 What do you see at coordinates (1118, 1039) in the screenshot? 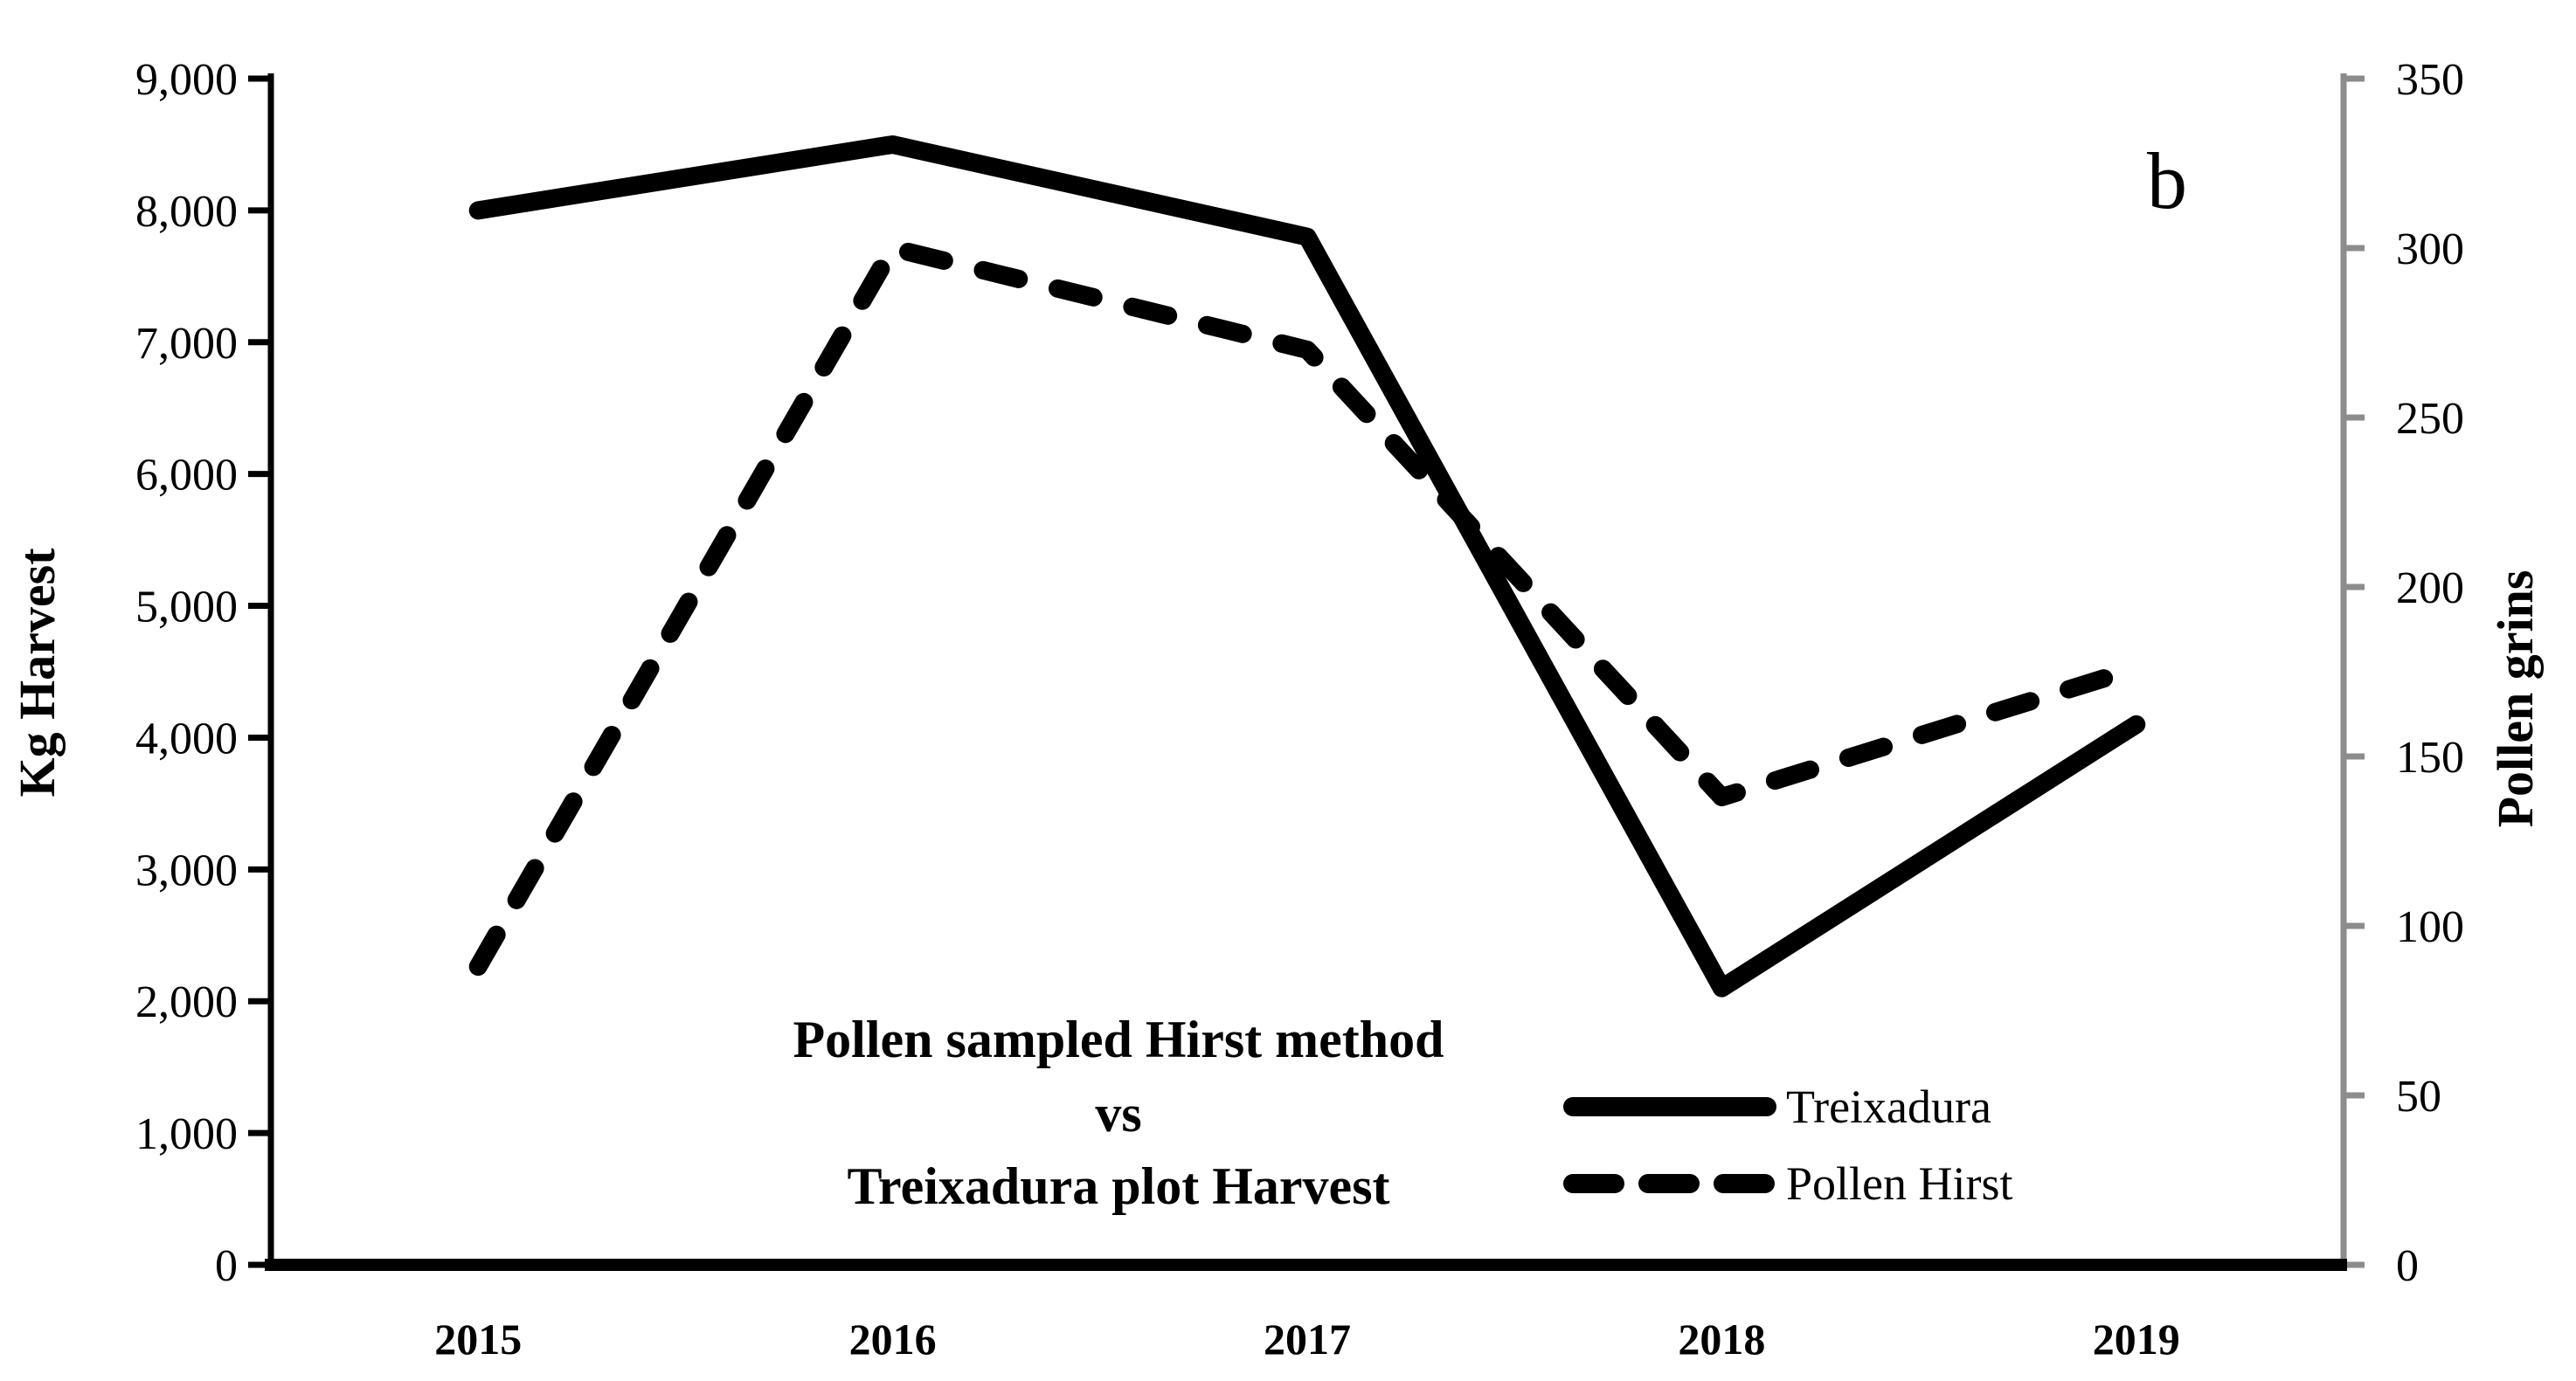
I see `chart-title-line-1: Pollen sampled Hirst method` at bounding box center [1118, 1039].